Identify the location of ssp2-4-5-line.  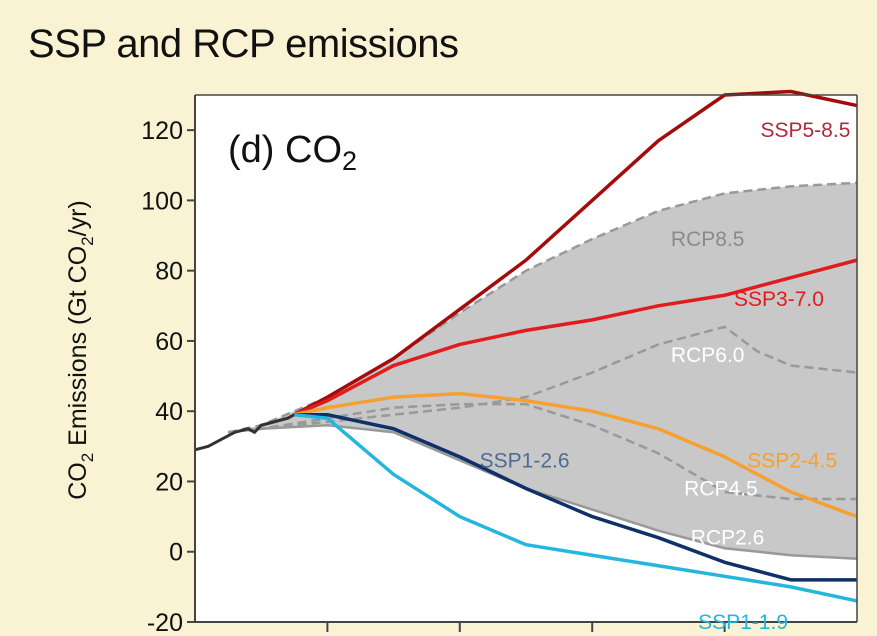
(575, 455).